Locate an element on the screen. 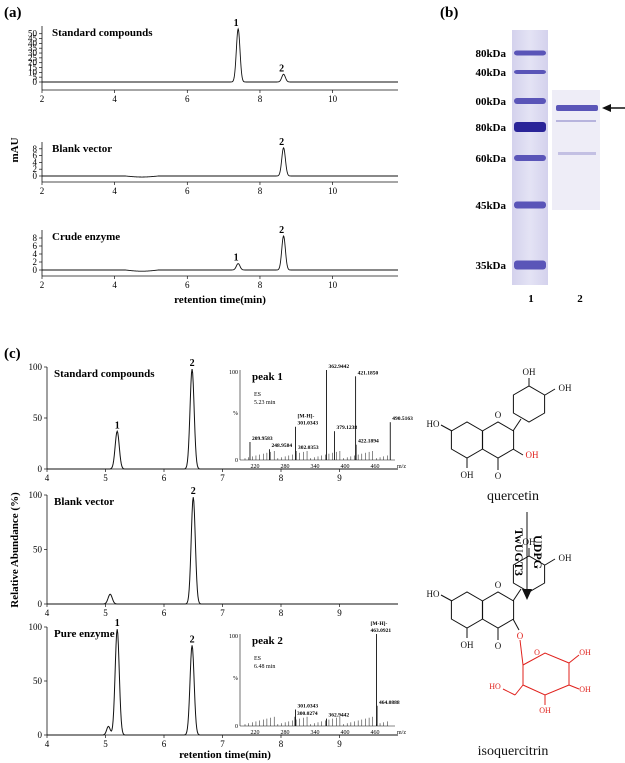 Image resolution: width=625 pixels, height=763 pixels. y-tick-label: 30 is located at coordinates (33, 53).